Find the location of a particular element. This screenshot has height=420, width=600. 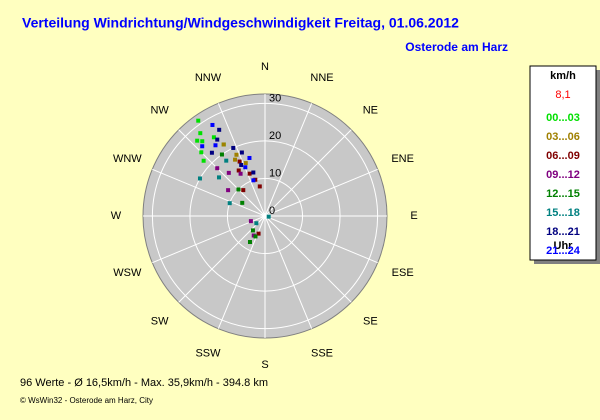

direction-label: W is located at coordinates (116, 216).